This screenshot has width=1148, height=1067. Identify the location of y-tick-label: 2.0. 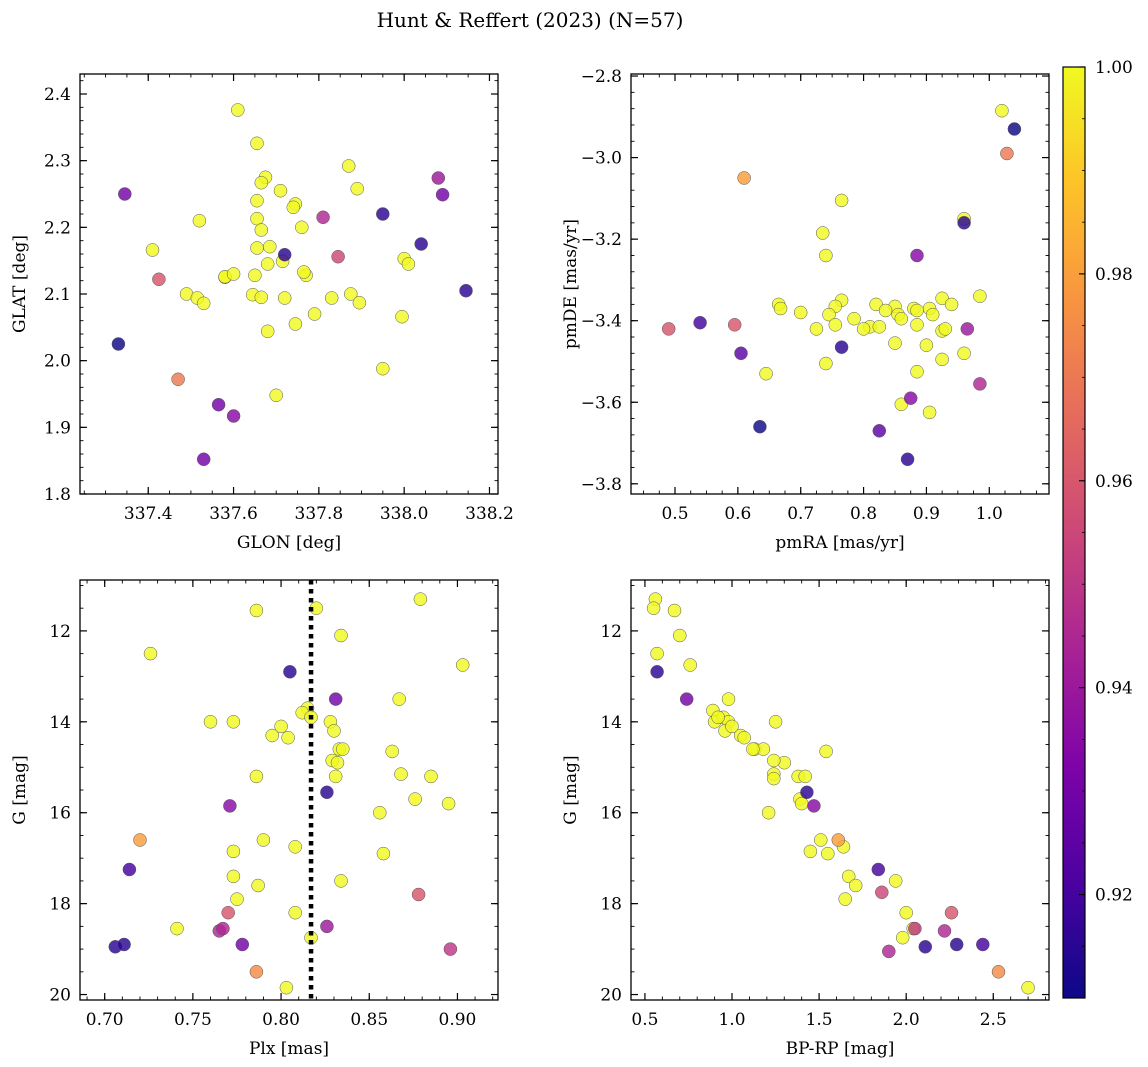
(57, 362).